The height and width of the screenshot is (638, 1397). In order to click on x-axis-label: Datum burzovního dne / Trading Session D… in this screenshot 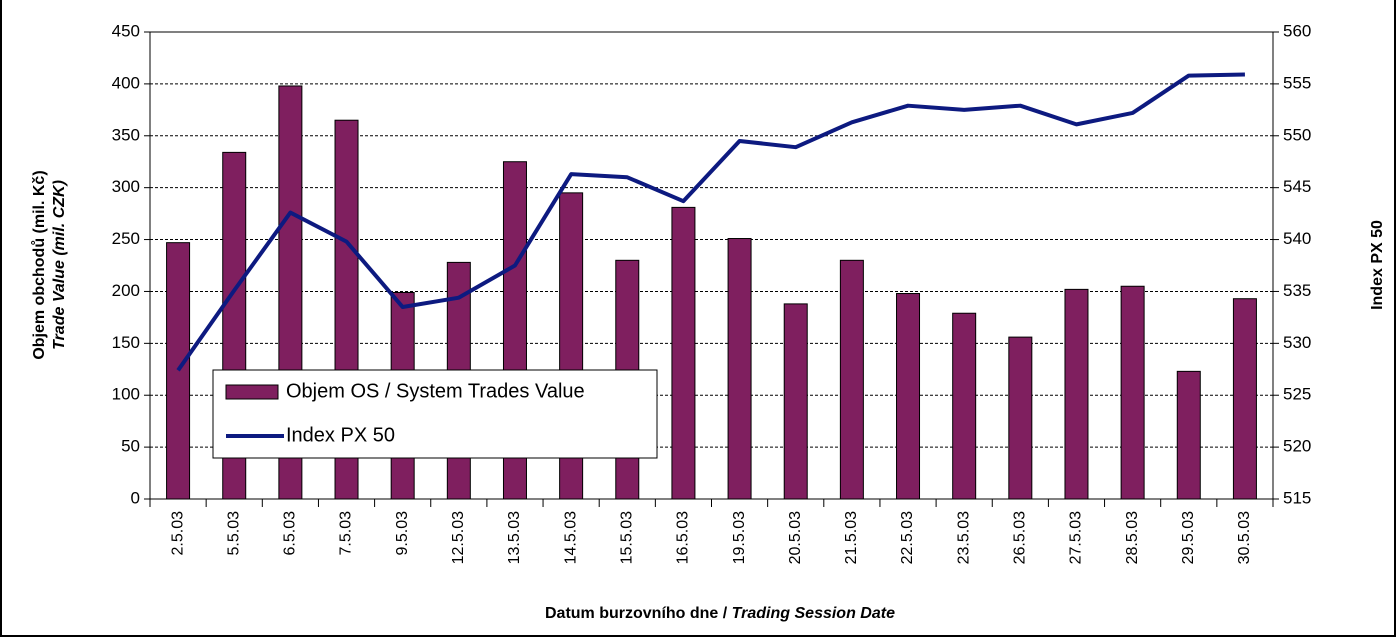, I will do `click(720, 613)`.